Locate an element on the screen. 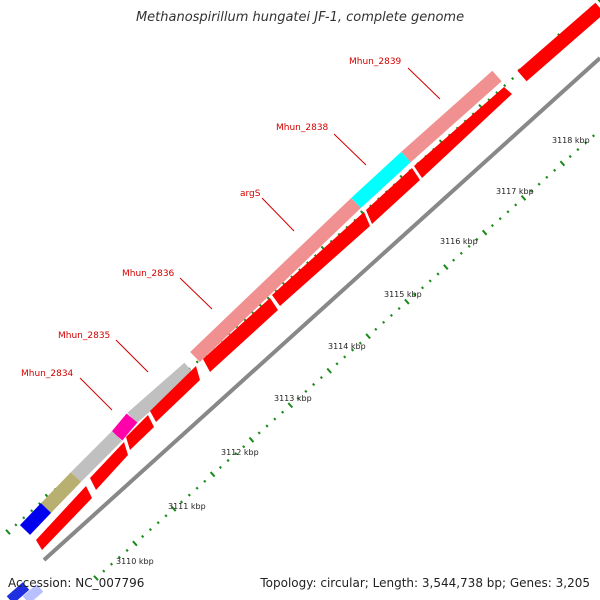 This screenshot has width=600, height=600. leader-args is located at coordinates (278, 214).